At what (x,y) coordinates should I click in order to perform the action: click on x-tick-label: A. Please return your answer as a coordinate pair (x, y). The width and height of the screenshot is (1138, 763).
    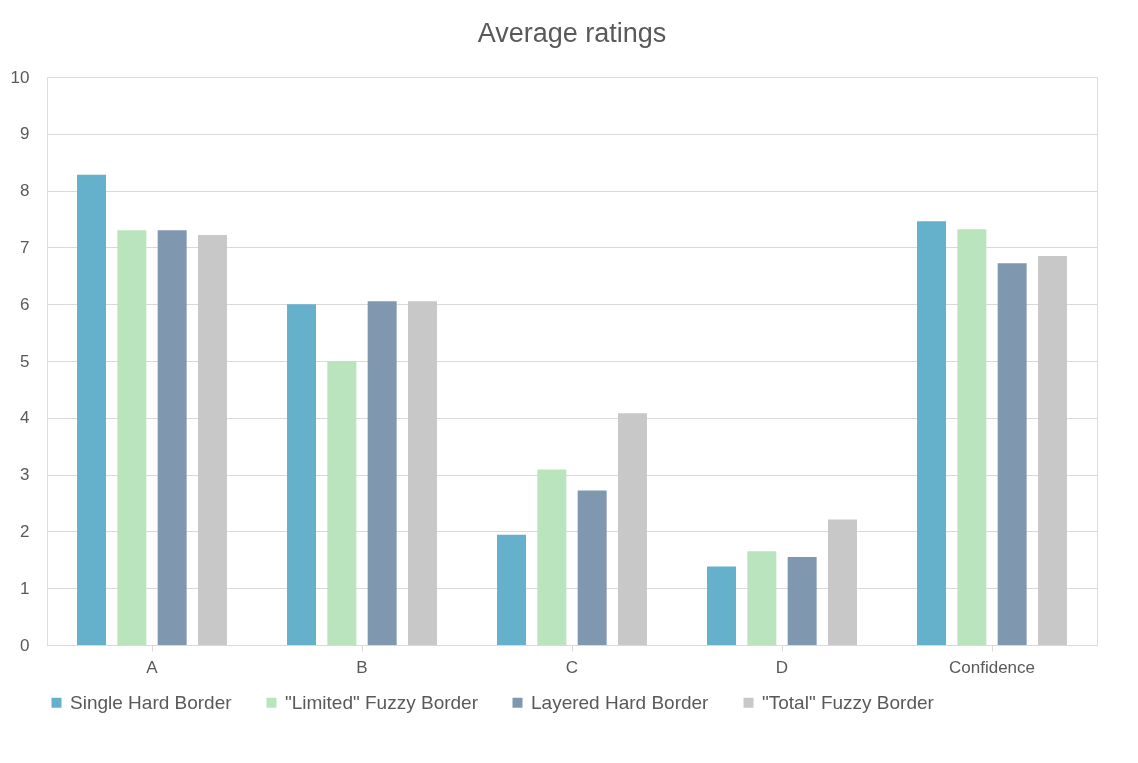
    Looking at the image, I should click on (152, 667).